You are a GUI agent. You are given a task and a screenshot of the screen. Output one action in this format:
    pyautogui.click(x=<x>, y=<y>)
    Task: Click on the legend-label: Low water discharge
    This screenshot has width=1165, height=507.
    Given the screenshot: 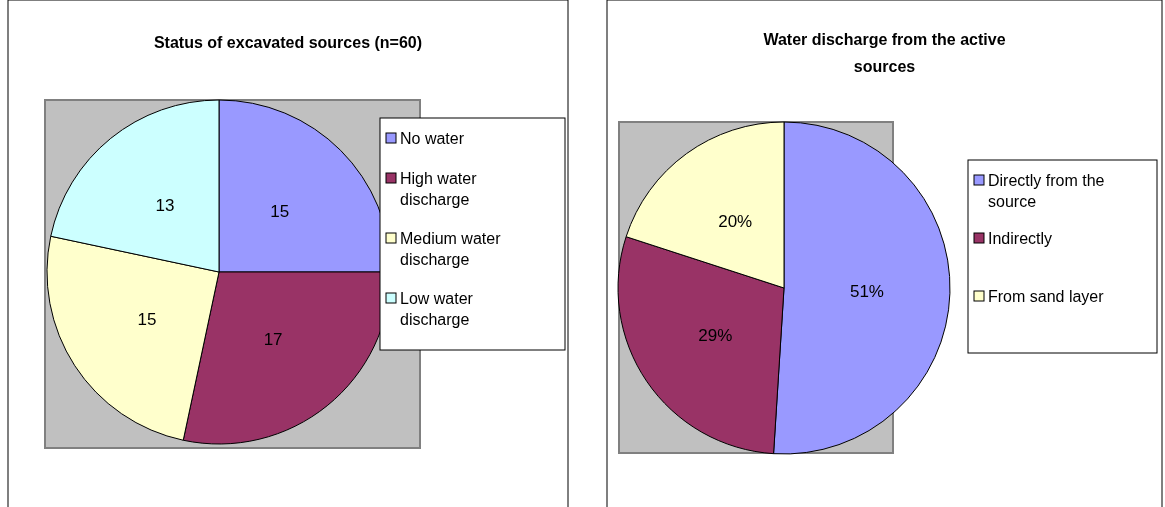 What is the action you would take?
    pyautogui.click(x=437, y=309)
    